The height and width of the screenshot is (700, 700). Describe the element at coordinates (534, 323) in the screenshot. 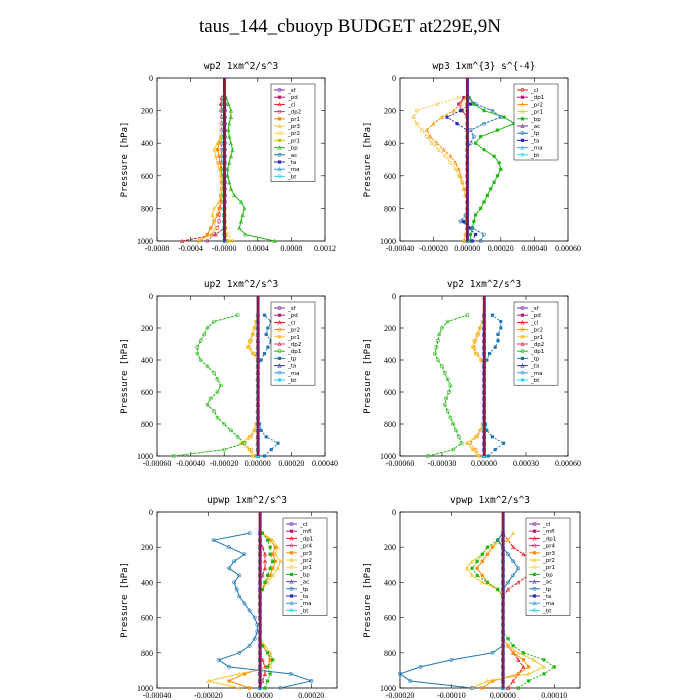

I see `legend-label: _cl` at that location.